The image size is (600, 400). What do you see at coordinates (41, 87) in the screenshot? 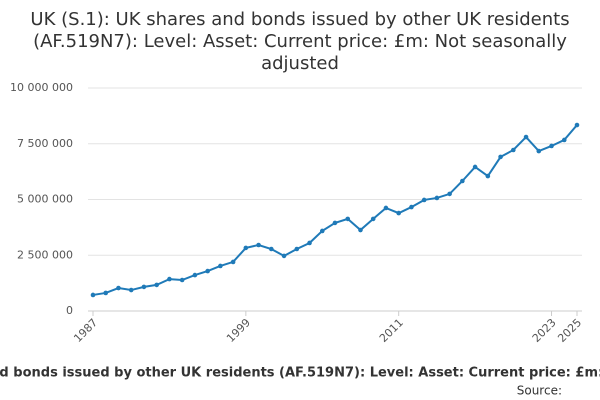
I see `y-tick-label: 10 000 000` at bounding box center [41, 87].